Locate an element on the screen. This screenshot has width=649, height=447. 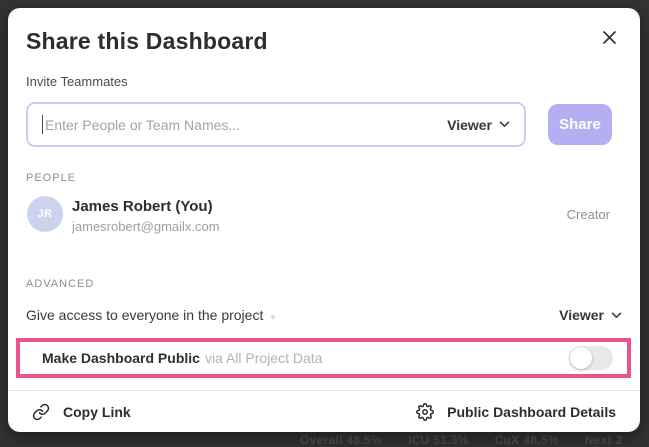
member-role-badge: Creator is located at coordinates (588, 214).